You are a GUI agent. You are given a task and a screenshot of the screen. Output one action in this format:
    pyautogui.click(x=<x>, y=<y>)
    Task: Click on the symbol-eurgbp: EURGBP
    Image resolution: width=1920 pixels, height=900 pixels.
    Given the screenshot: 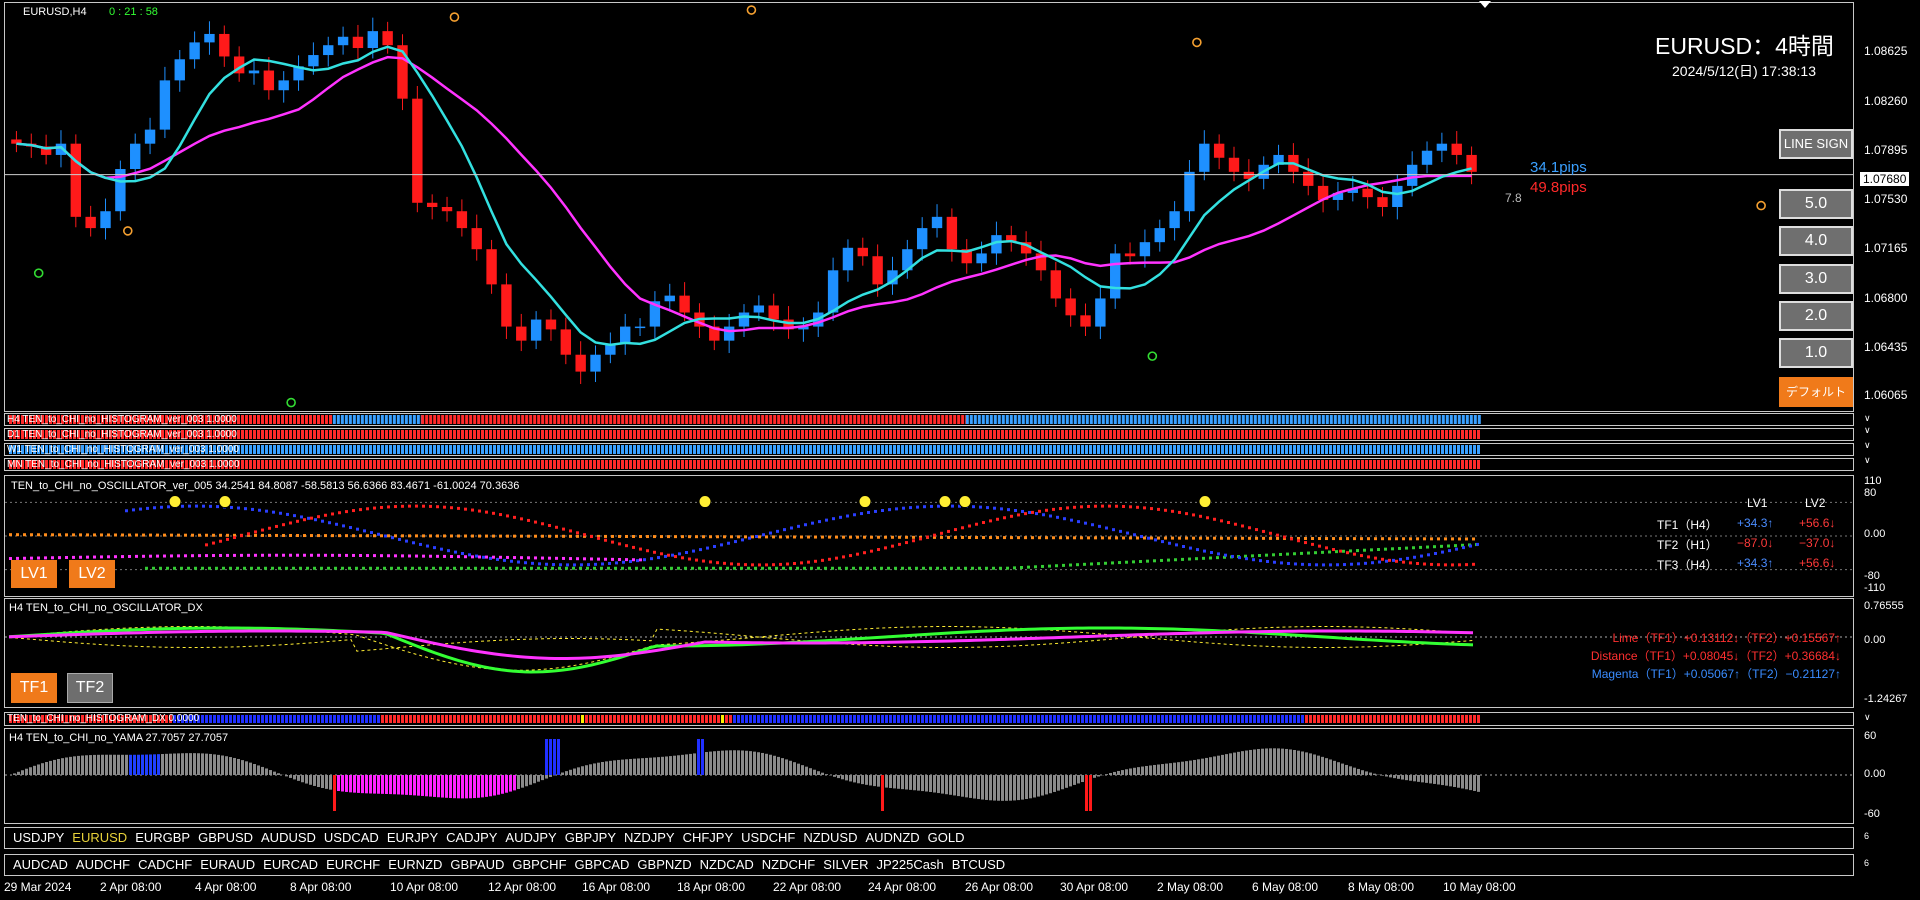 What is the action you would take?
    pyautogui.click(x=163, y=837)
    